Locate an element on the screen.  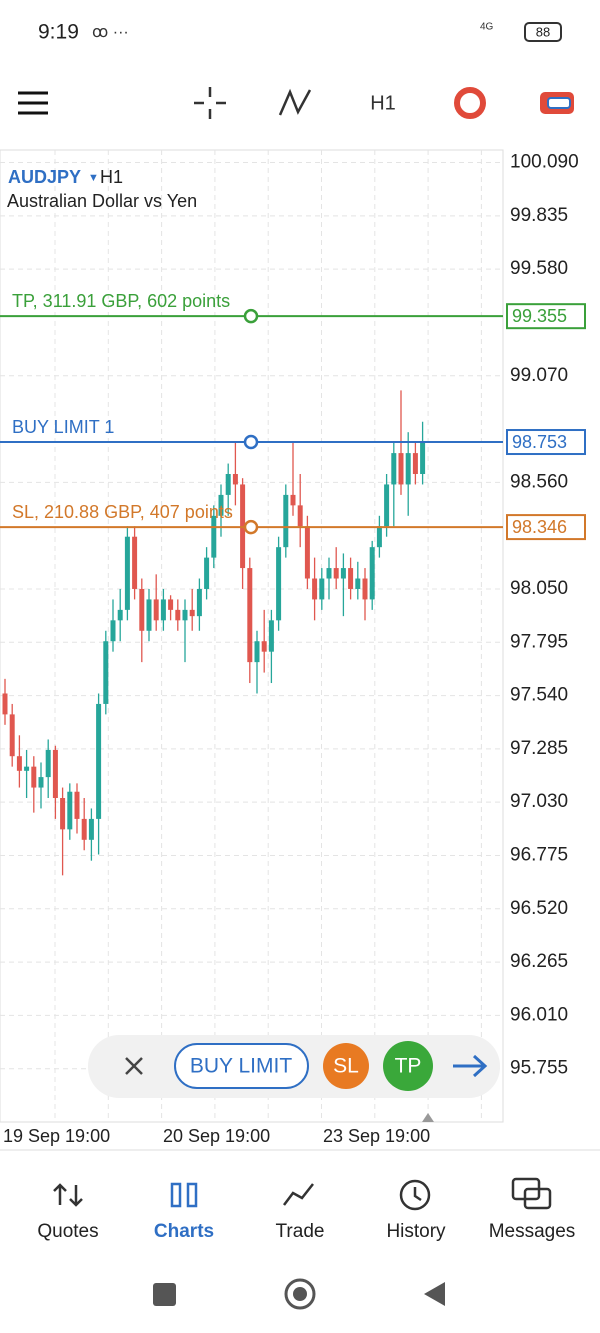
battery: 88 is located at coordinates (543, 31).